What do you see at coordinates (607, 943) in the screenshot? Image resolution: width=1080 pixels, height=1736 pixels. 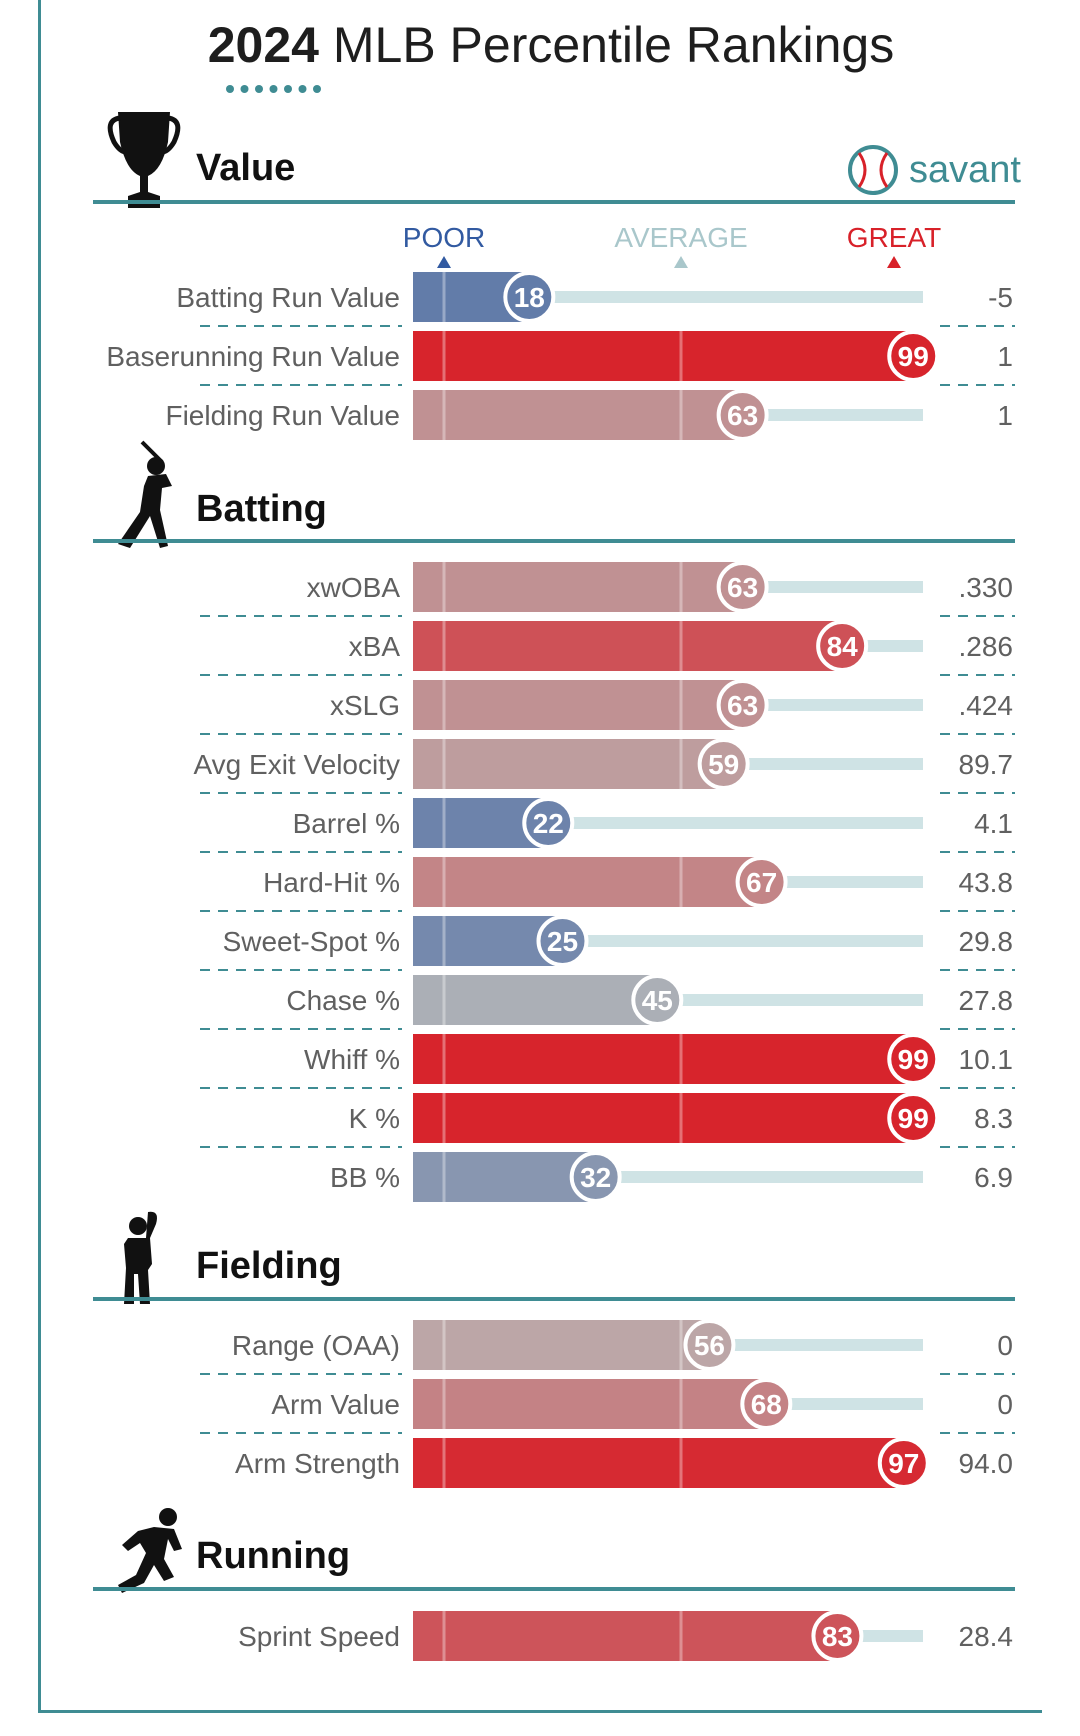 I see `metric-row: 25 Sweet-Spot % 29.8` at bounding box center [607, 943].